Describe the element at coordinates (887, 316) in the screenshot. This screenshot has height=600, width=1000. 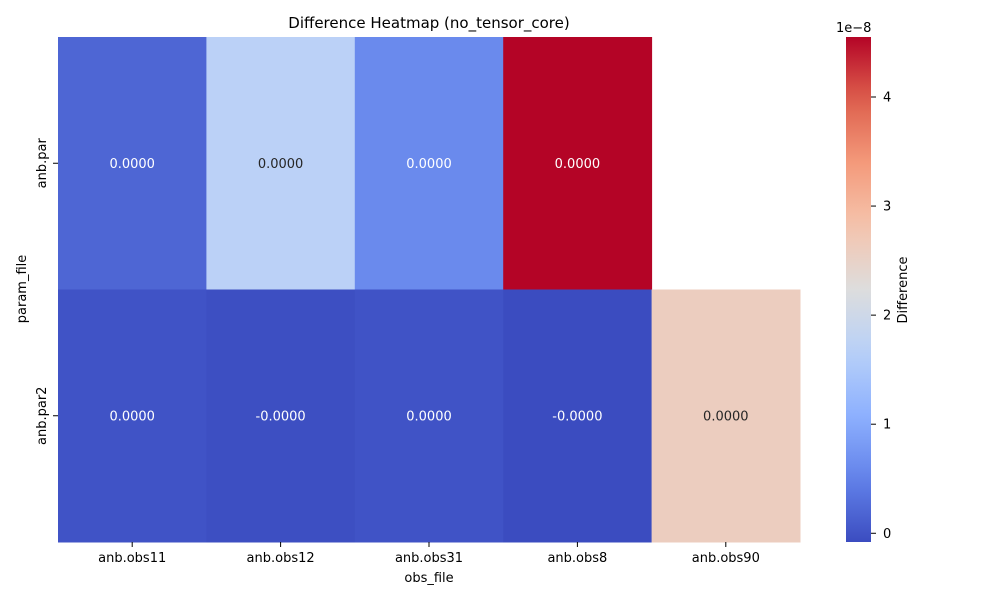
I see `colorbar-tick-label: 2` at that location.